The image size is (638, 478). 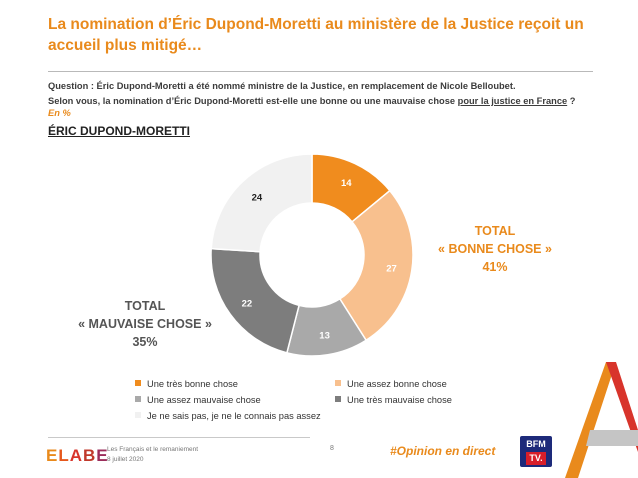 What do you see at coordinates (391, 269) in the screenshot?
I see `slice-value-label: 27` at bounding box center [391, 269].